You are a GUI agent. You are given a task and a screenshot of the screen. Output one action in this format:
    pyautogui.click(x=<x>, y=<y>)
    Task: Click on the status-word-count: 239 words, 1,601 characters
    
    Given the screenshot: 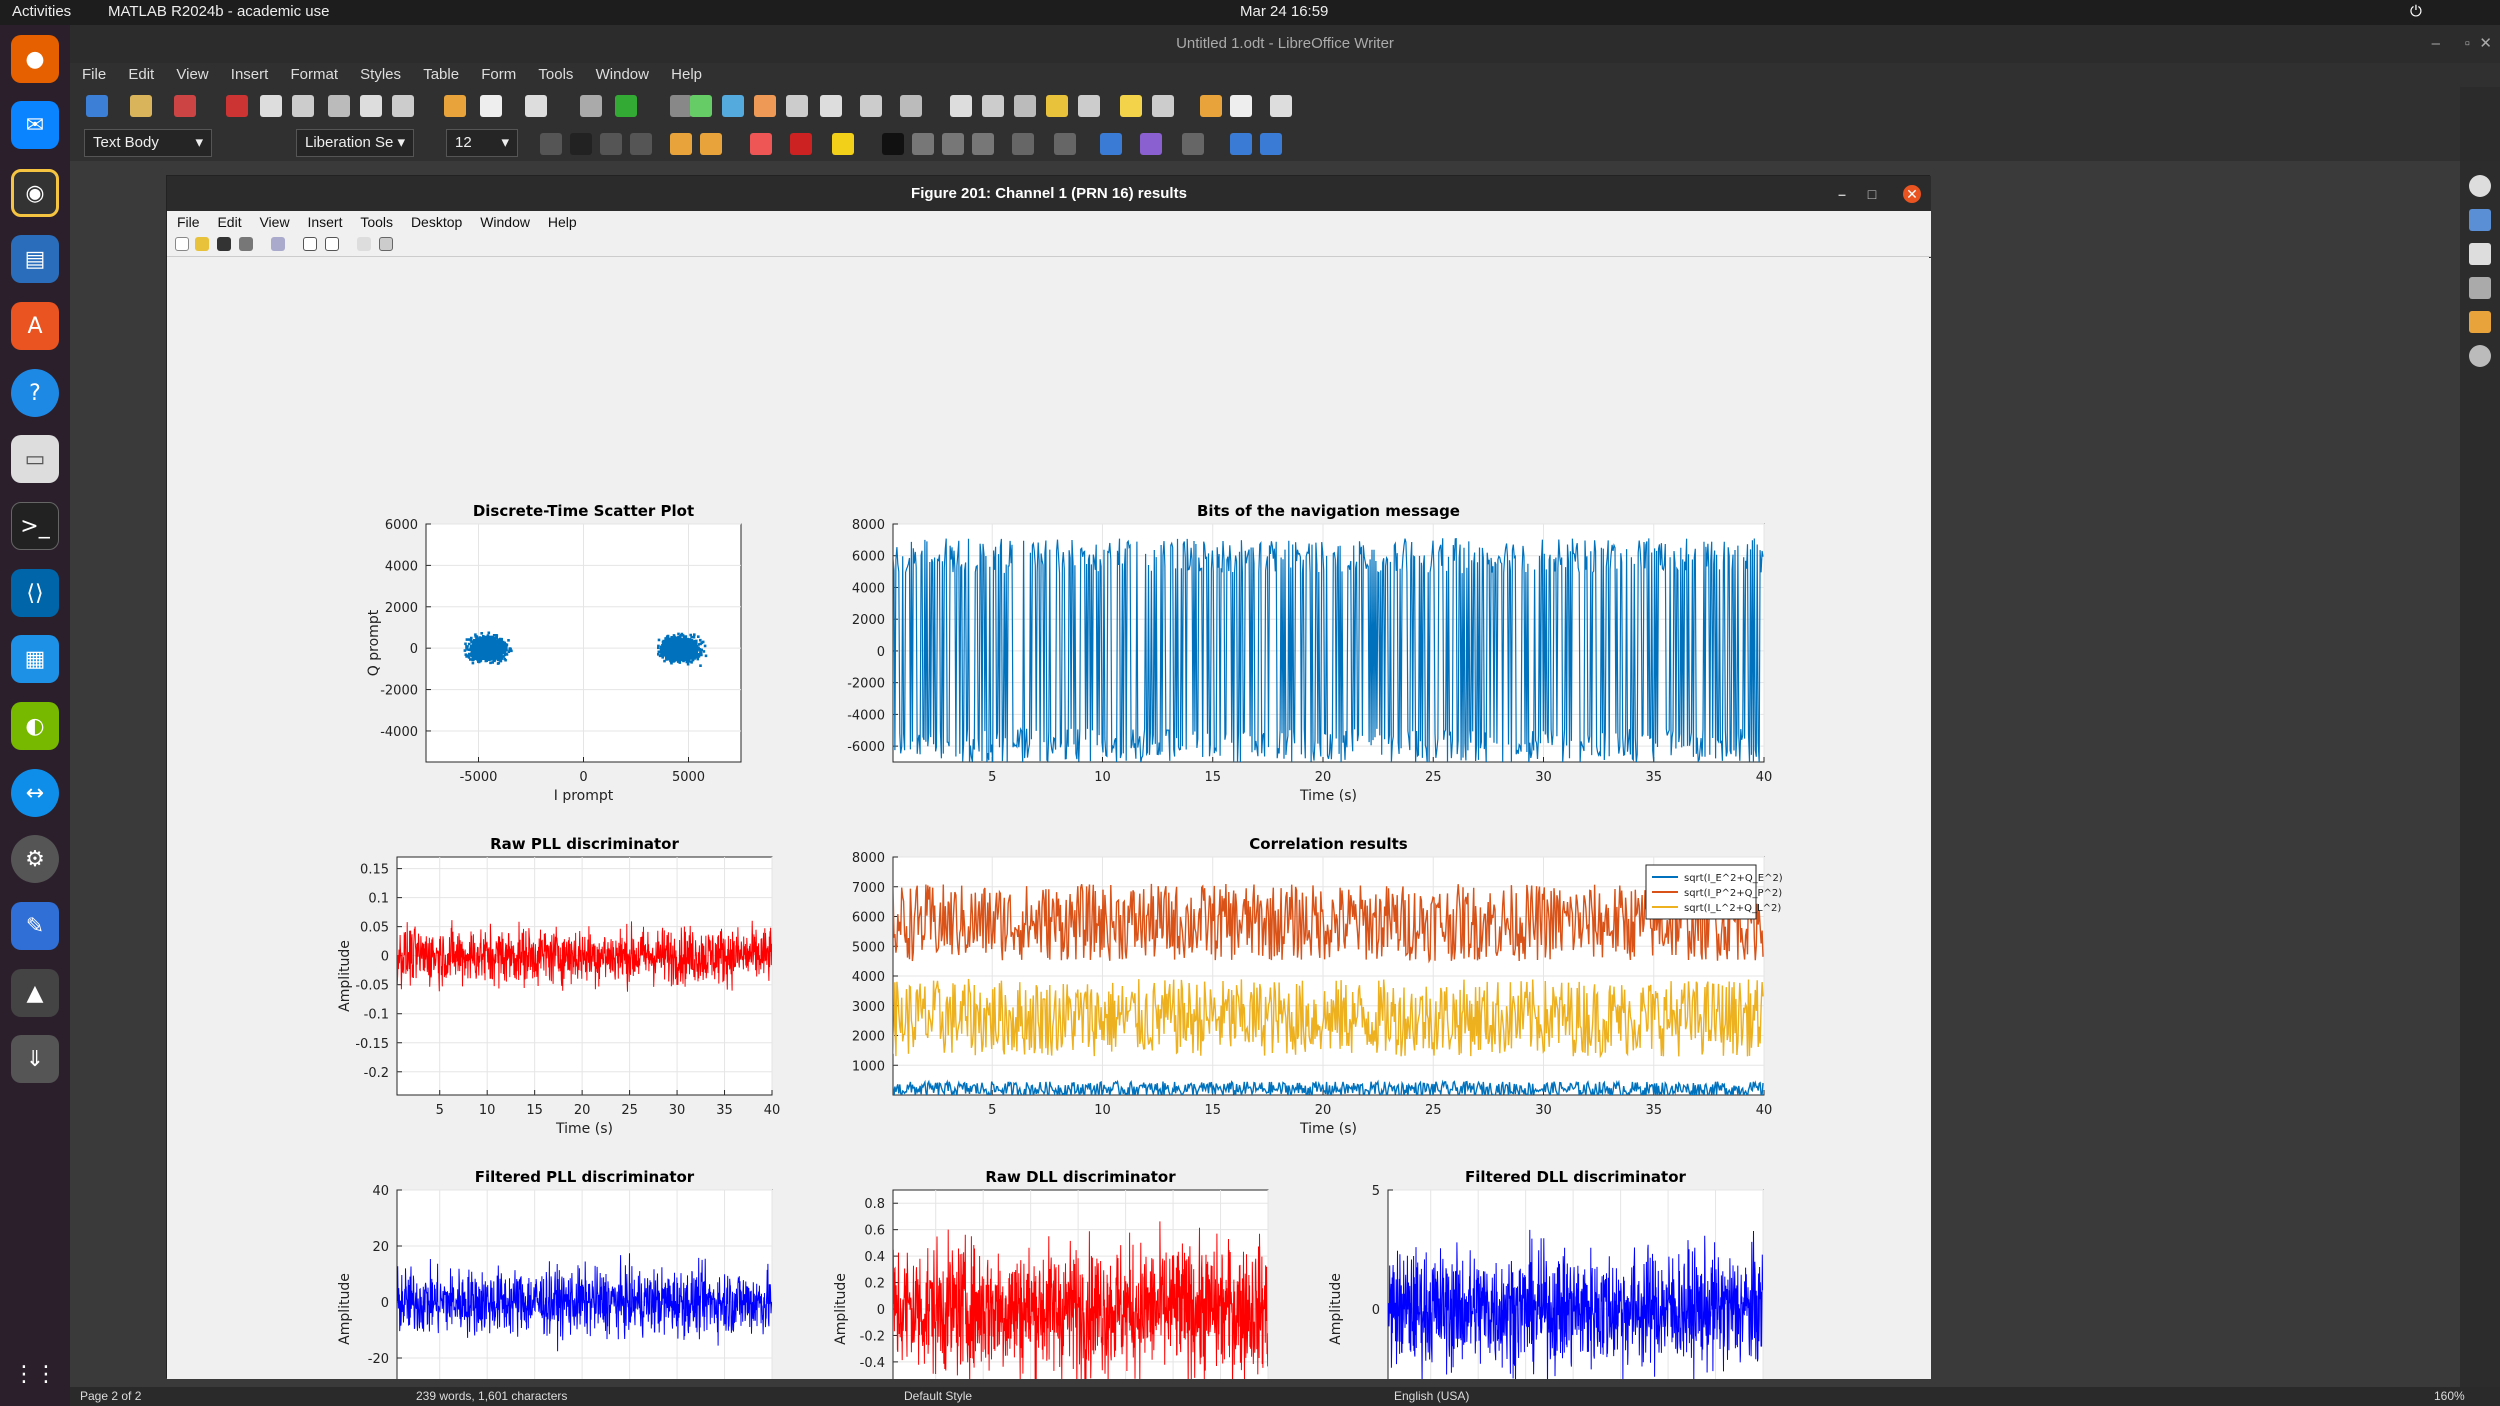 What is the action you would take?
    pyautogui.click(x=492, y=1396)
    